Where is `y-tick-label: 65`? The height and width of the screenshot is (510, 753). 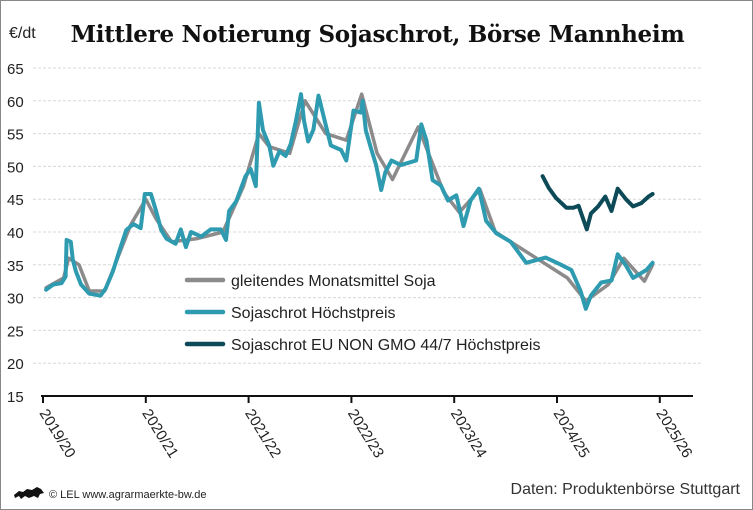 y-tick-label: 65 is located at coordinates (15, 69).